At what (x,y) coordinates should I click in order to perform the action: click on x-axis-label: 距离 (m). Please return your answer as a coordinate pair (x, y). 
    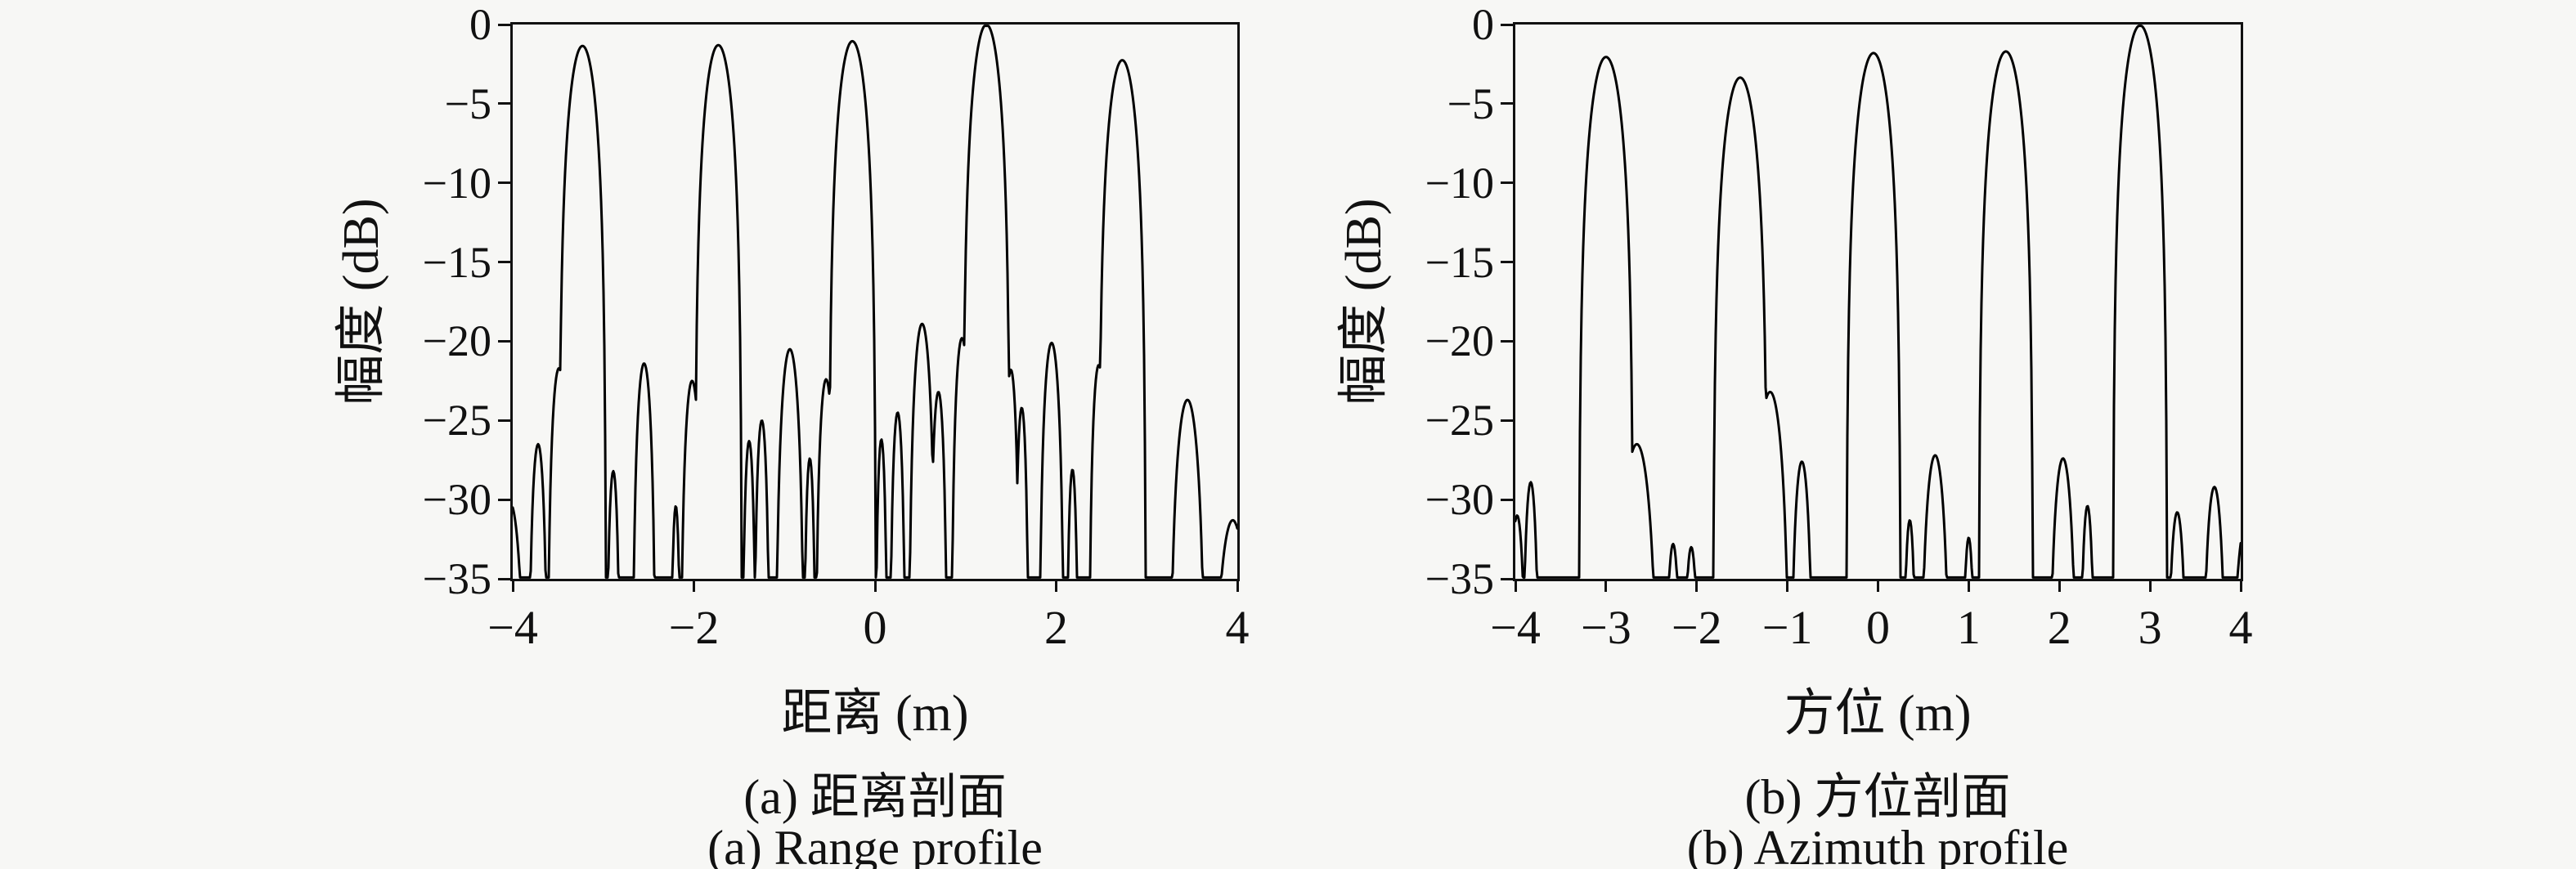
    Looking at the image, I should click on (875, 713).